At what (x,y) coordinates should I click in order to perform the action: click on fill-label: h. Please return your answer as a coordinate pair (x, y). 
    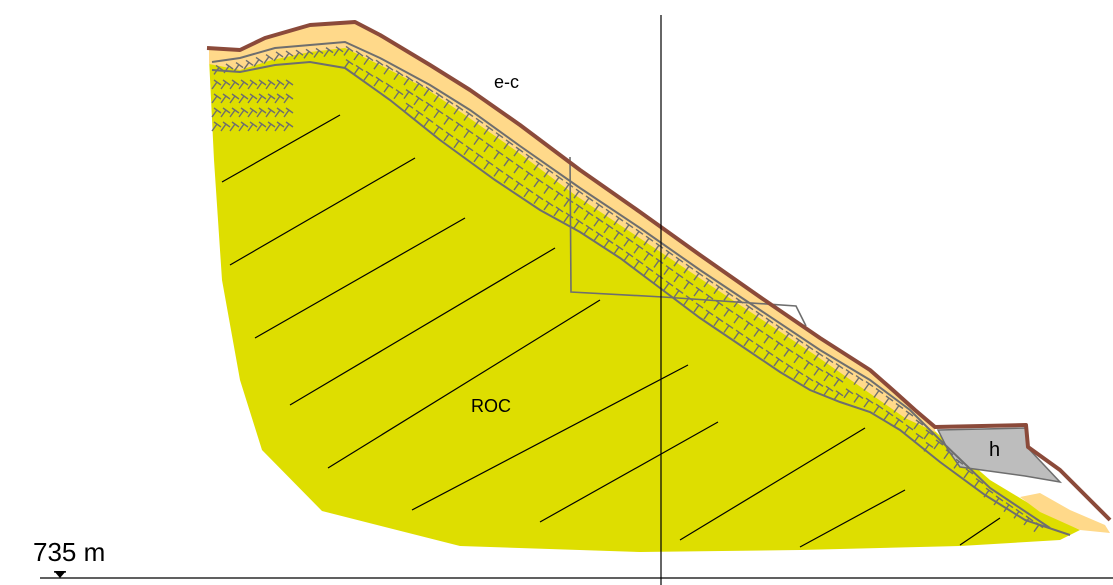
    Looking at the image, I should click on (994, 450).